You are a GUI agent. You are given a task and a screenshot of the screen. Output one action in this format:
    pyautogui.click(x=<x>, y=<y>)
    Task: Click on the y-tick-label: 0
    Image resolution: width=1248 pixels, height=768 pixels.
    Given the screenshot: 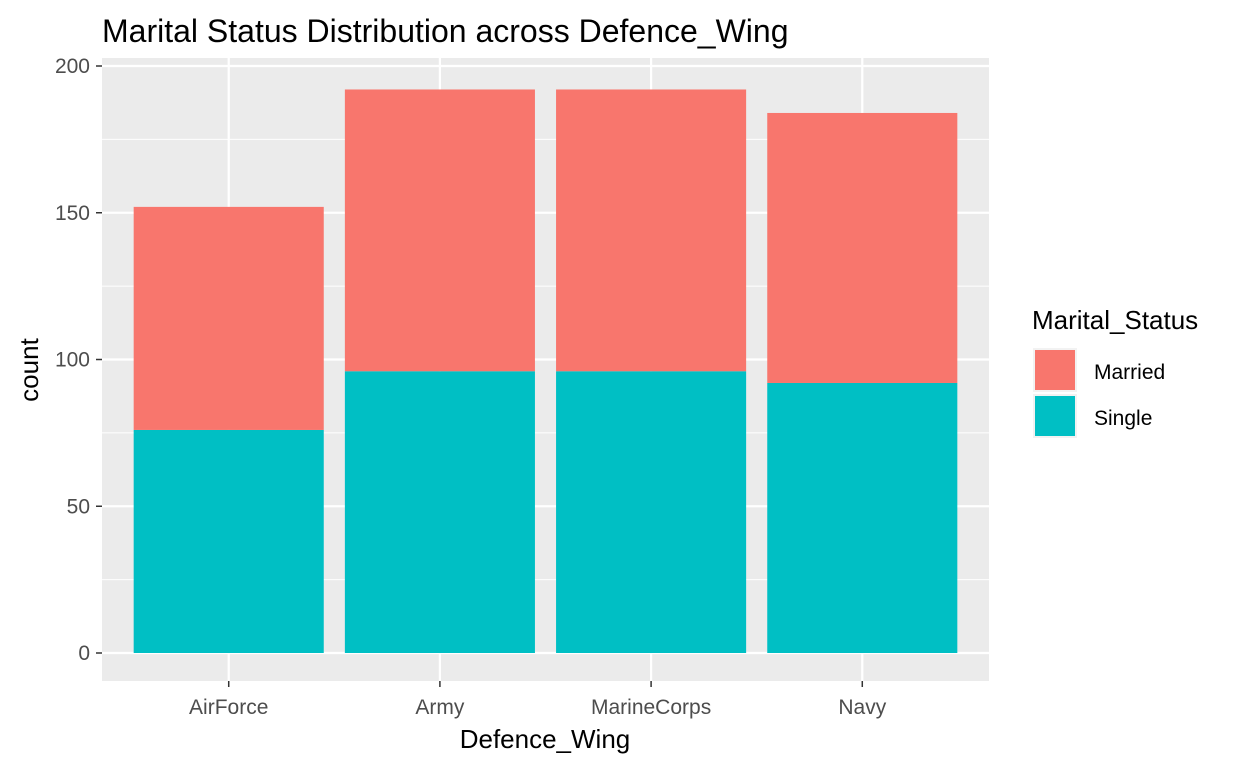 What is the action you would take?
    pyautogui.click(x=84, y=653)
    